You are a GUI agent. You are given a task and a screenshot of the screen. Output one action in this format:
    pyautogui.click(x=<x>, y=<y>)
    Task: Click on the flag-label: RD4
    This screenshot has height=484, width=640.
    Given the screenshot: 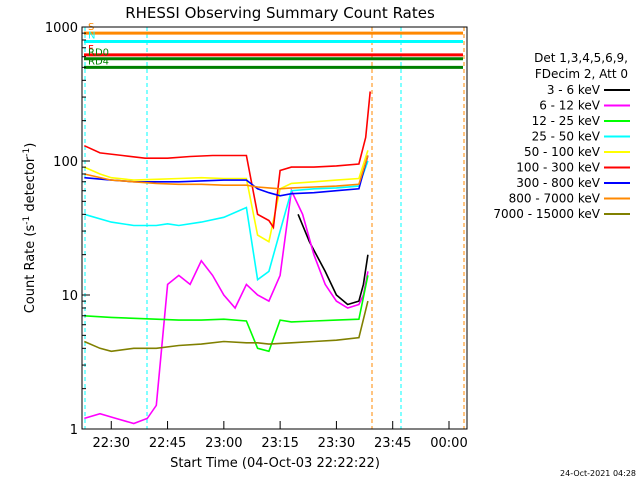 What is the action you would take?
    pyautogui.click(x=98, y=61)
    